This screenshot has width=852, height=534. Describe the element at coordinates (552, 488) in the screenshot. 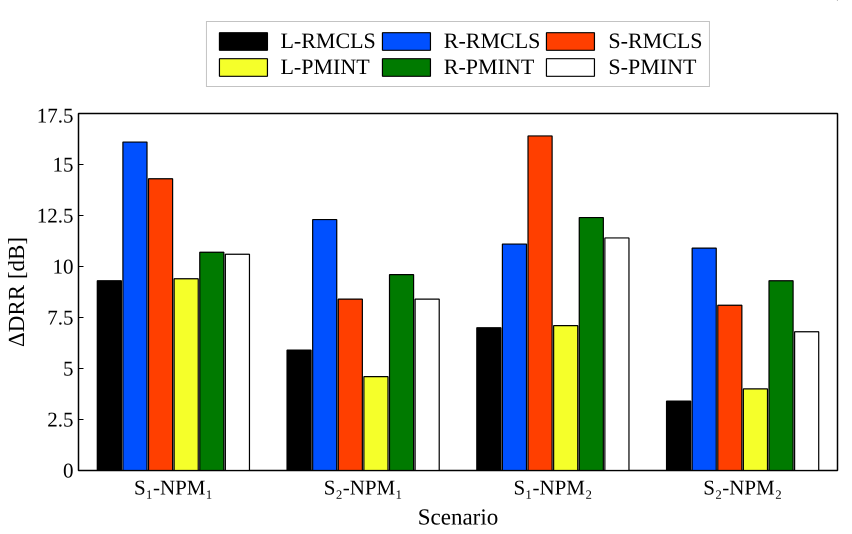

I see `x-tick-label: S₁-NPM₂` at that location.